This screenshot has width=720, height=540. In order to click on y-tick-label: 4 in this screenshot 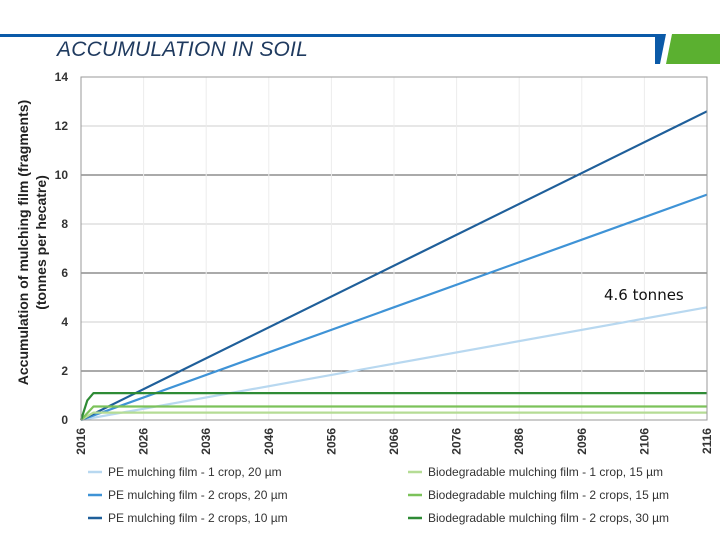, I will do `click(64, 322)`.